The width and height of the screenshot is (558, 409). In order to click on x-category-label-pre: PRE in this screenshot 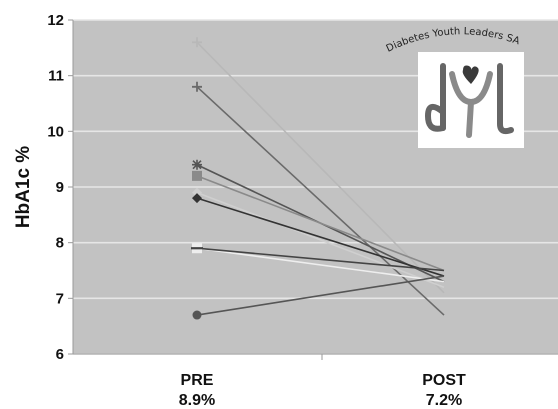, I will do `click(197, 380)`.